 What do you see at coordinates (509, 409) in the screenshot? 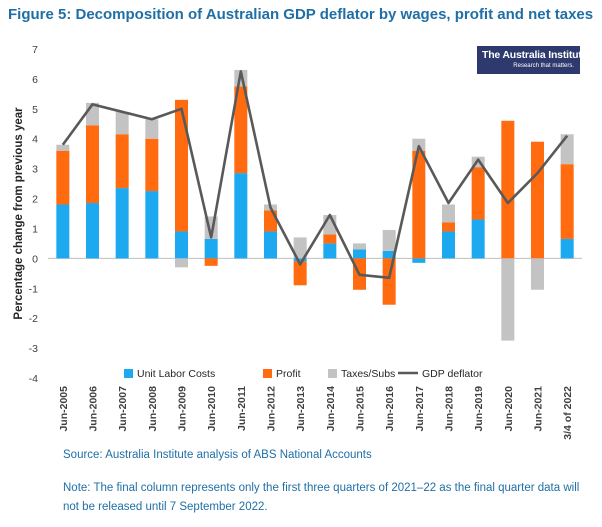
I see `x-tick-label: Jun-2020` at bounding box center [509, 409].